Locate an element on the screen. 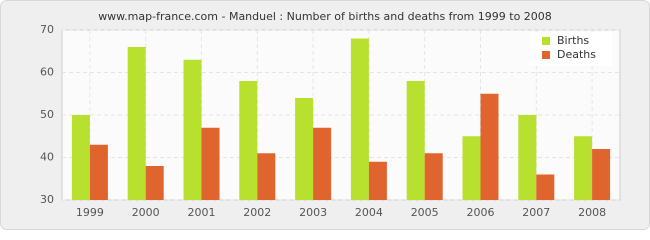 Image resolution: width=650 pixels, height=240 pixels. x-tick-label: 2001 is located at coordinates (202, 212).